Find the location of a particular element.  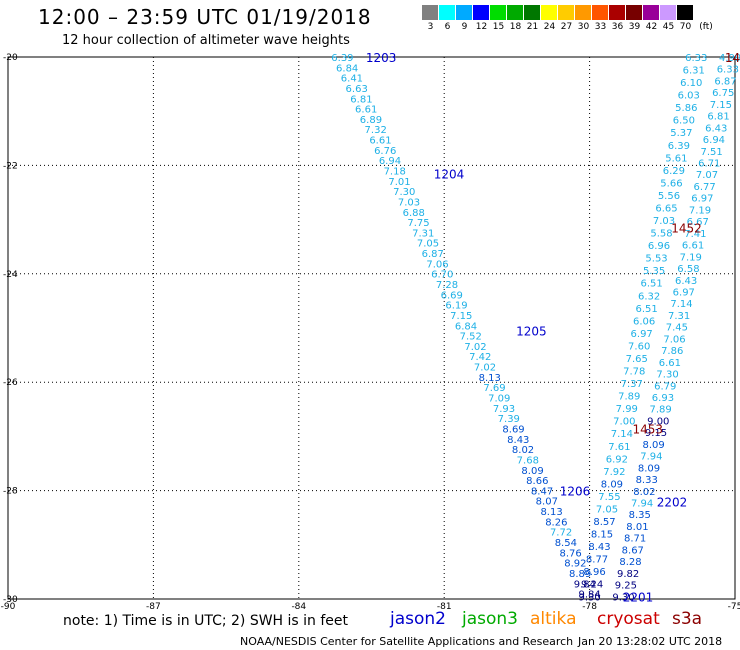

swh-value-label: 7.00 is located at coordinates (624, 422).